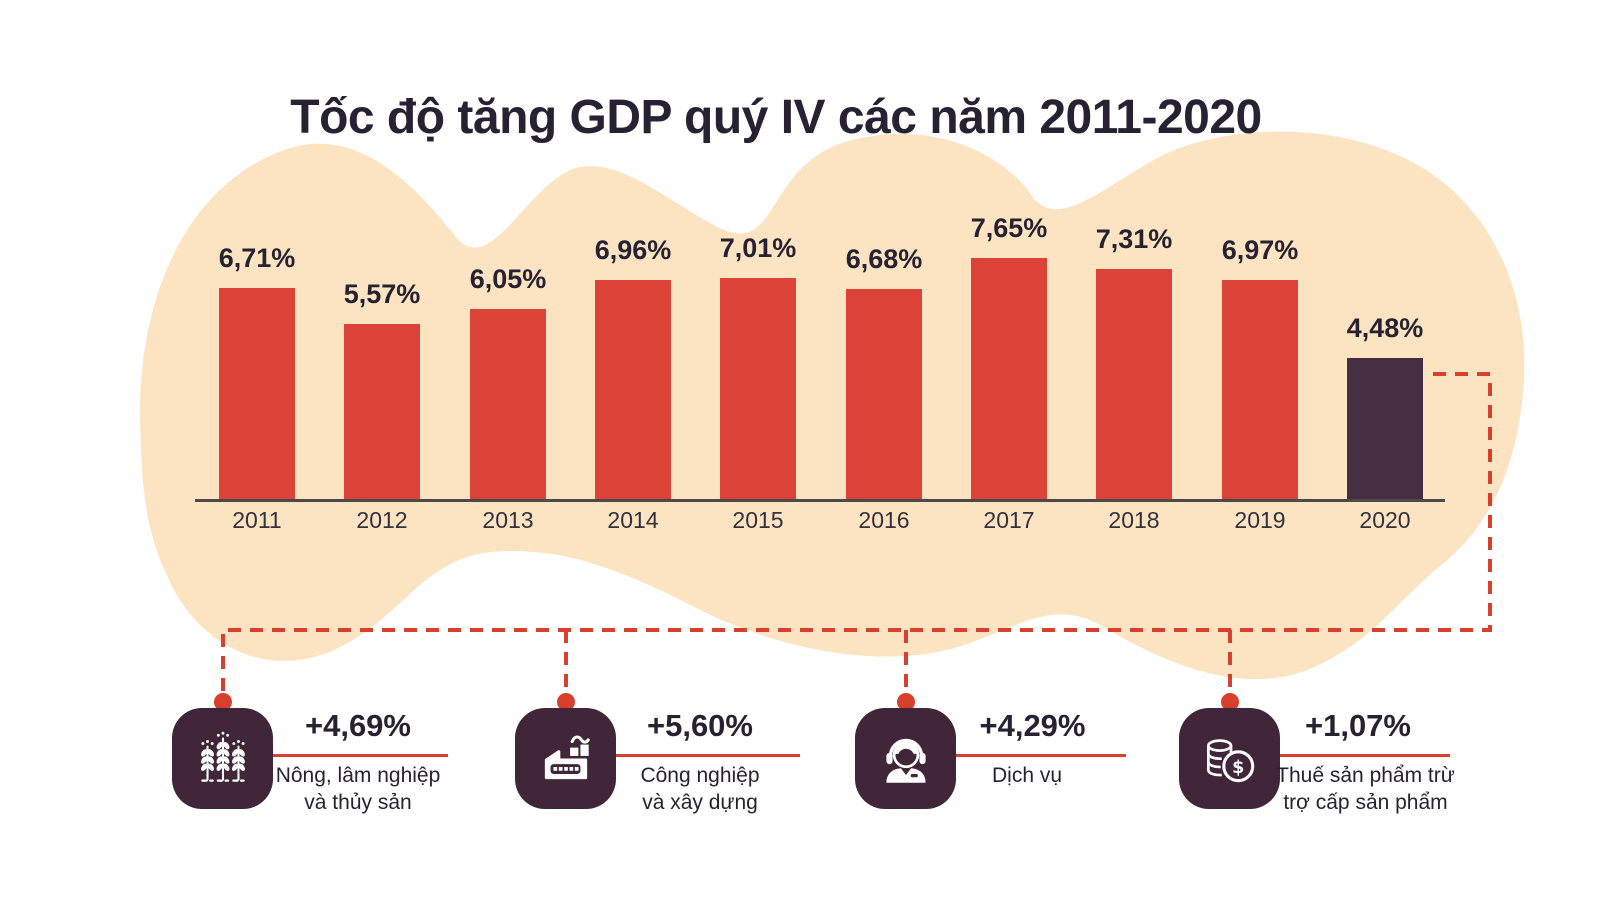 This screenshot has height=900, width=1600. I want to click on bar-2013, so click(508, 404).